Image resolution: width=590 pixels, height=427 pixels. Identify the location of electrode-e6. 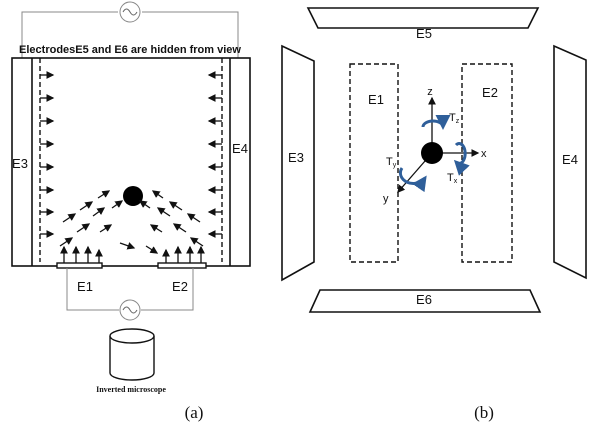
(425, 301).